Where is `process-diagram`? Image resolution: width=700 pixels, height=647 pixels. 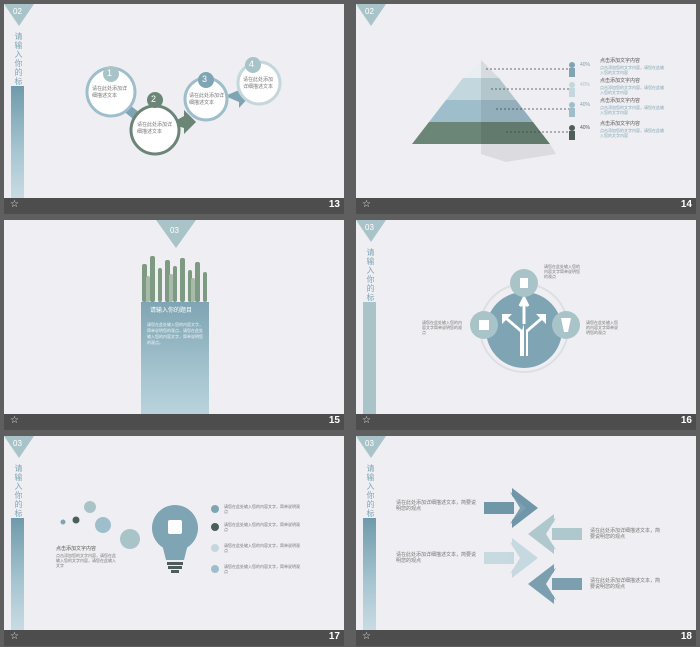
process-diagram is located at coordinates (183, 106).